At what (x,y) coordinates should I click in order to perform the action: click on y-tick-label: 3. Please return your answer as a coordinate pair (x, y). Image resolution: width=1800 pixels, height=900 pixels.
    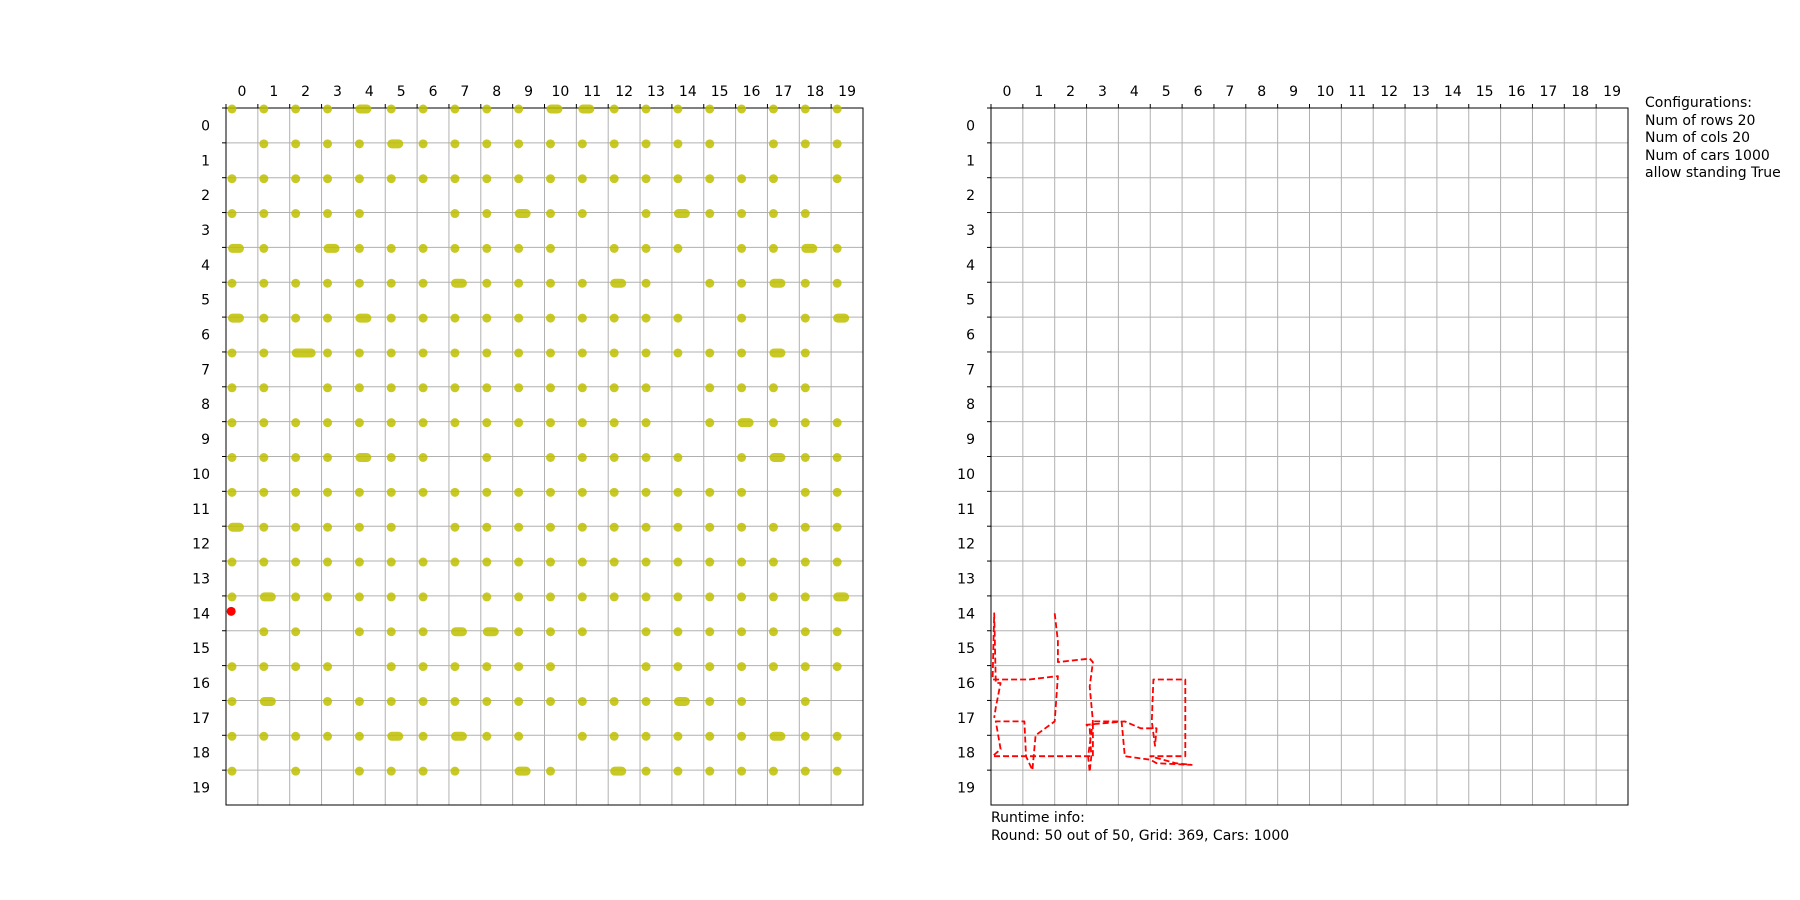
    Looking at the image, I should click on (970, 231).